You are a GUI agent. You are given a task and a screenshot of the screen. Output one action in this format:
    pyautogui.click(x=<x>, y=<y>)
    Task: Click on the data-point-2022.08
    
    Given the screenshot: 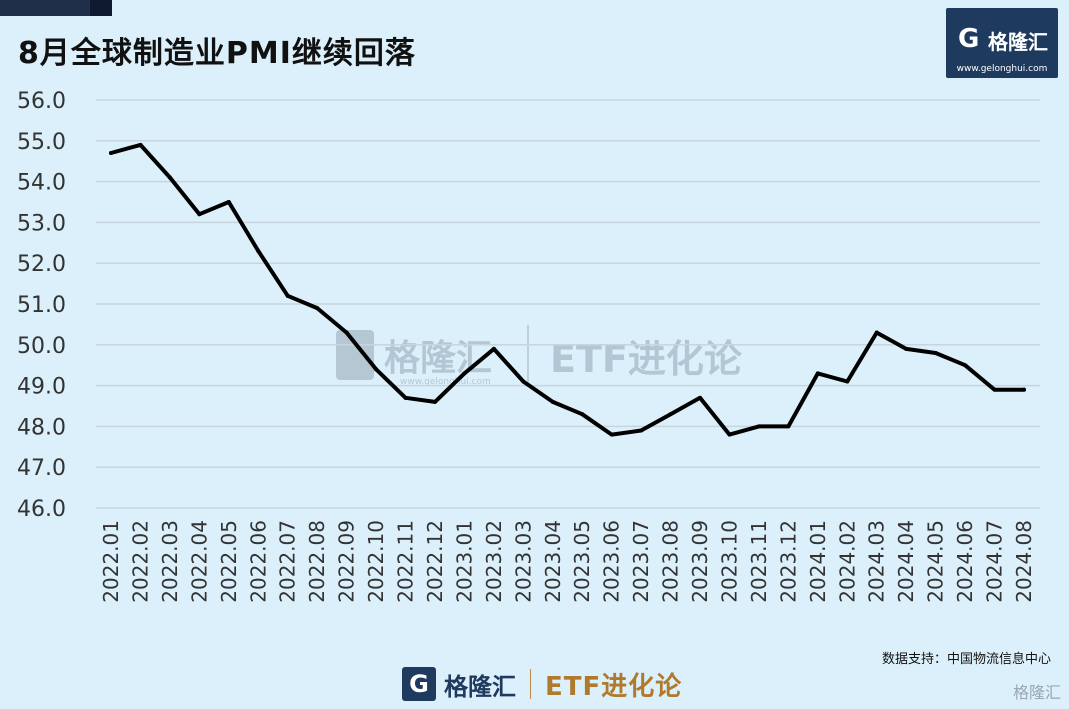 What is the action you would take?
    pyautogui.click(x=317, y=308)
    